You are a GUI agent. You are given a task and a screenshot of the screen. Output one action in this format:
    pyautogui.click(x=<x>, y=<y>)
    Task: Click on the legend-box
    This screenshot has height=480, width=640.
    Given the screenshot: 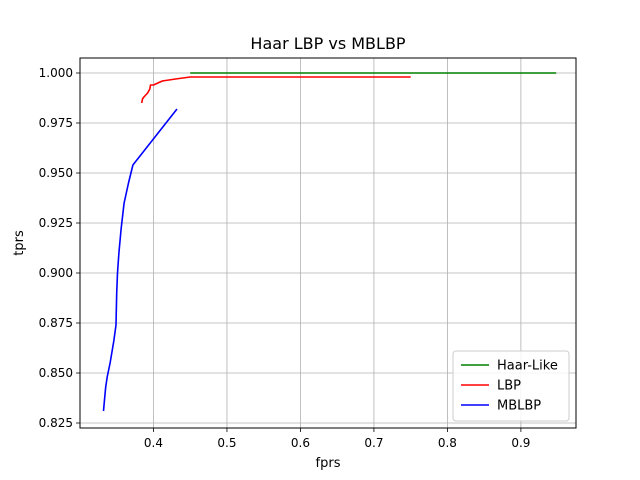 What is the action you would take?
    pyautogui.click(x=511, y=386)
    